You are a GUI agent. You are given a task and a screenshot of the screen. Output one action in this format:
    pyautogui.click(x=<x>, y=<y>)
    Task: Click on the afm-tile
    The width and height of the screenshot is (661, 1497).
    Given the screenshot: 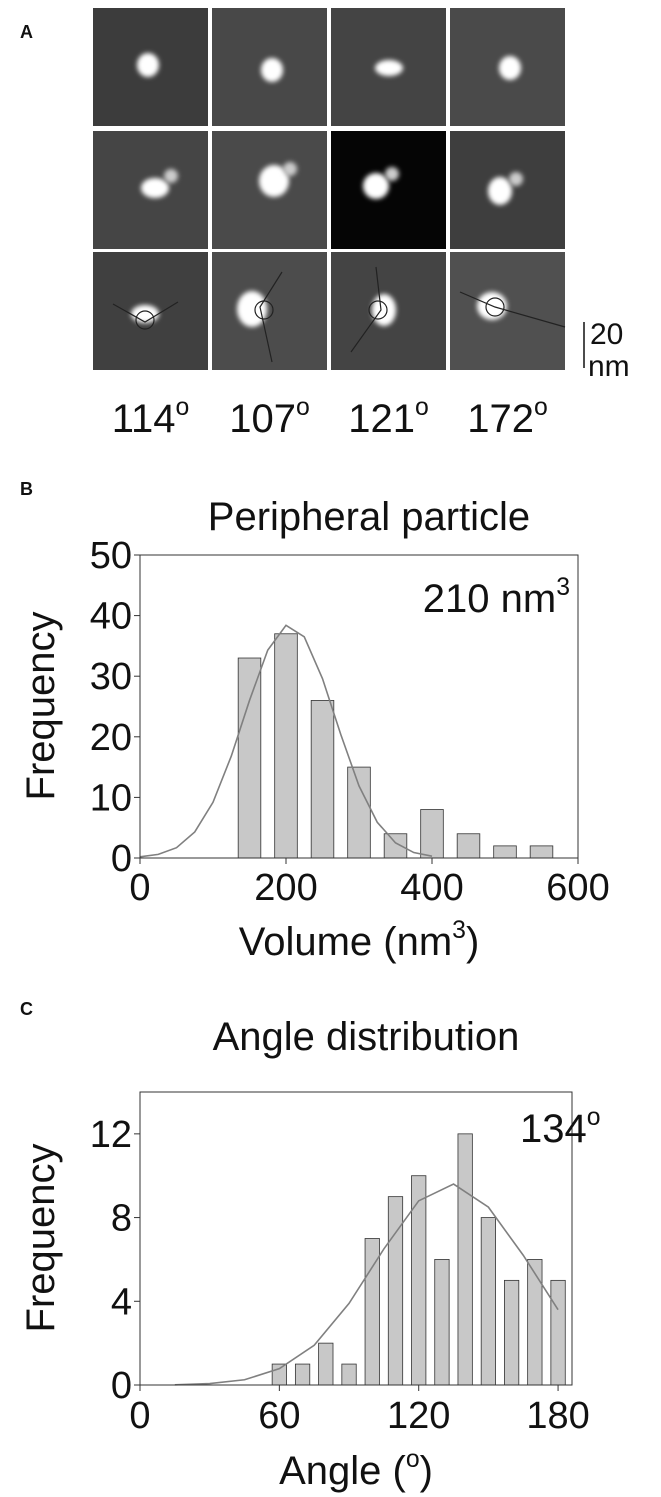 What is the action you would take?
    pyautogui.click(x=388, y=190)
    